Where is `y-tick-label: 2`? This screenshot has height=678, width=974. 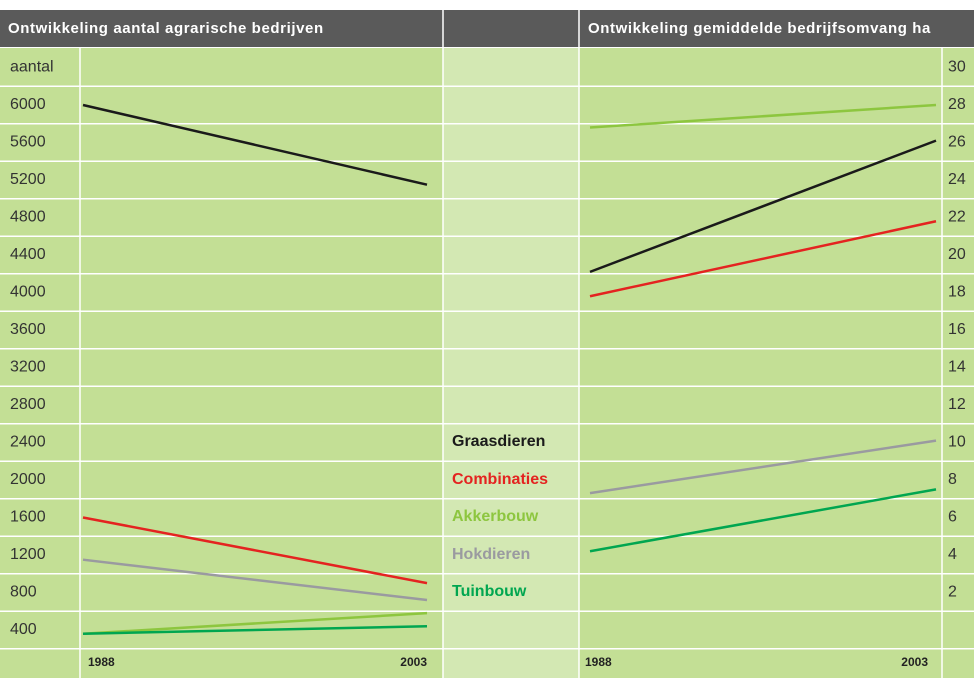
y-tick-label: 2 is located at coordinates (952, 592).